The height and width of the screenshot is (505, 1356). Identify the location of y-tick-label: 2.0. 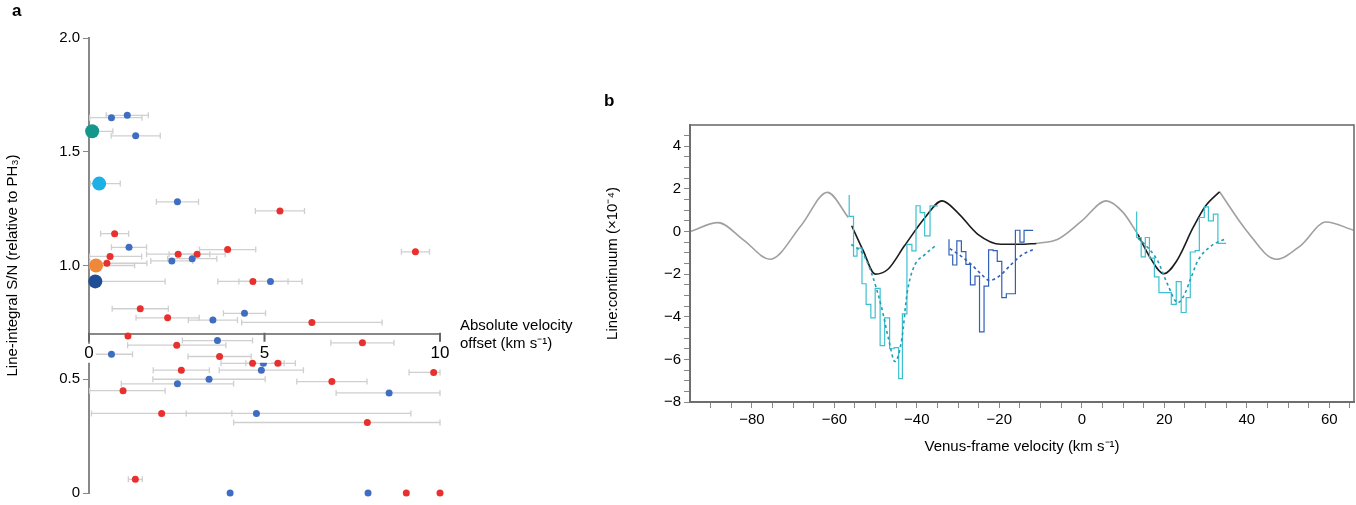
(69, 37).